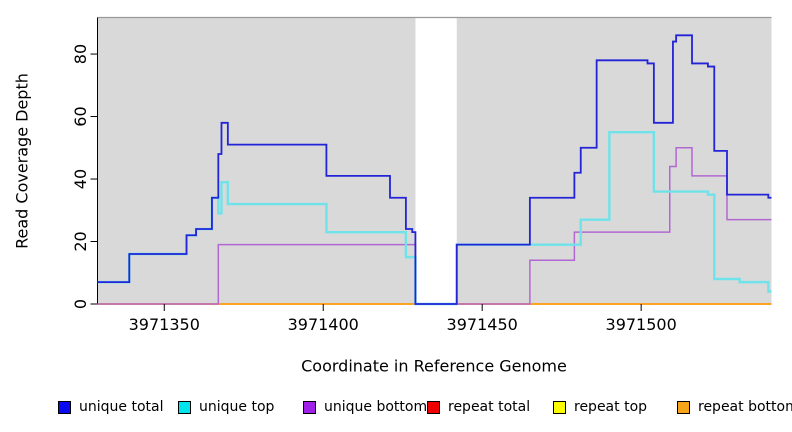 Image resolution: width=792 pixels, height=432 pixels. Describe the element at coordinates (323, 324) in the screenshot. I see `x-tick-label: 3971400` at that location.